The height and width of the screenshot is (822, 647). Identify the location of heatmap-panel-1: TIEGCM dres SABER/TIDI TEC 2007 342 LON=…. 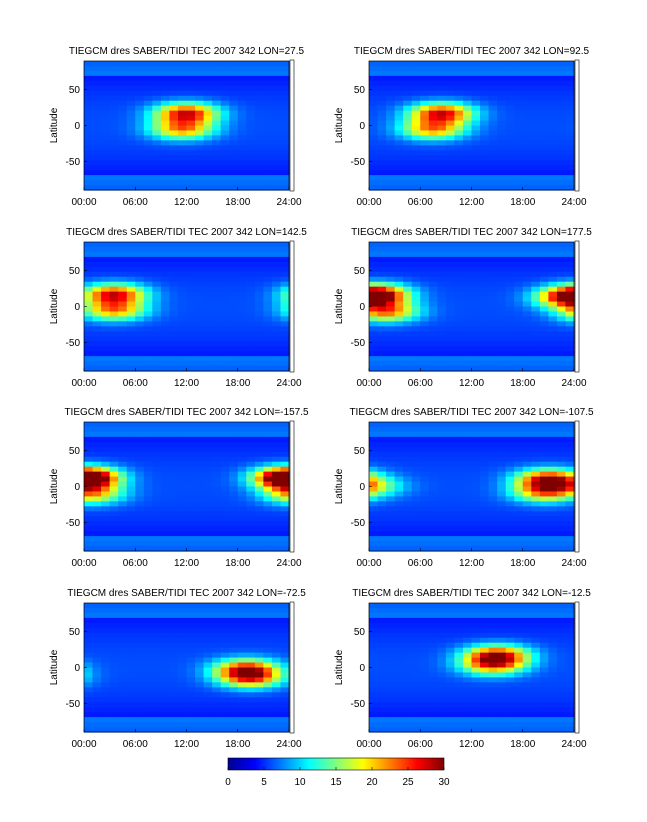
(177, 127).